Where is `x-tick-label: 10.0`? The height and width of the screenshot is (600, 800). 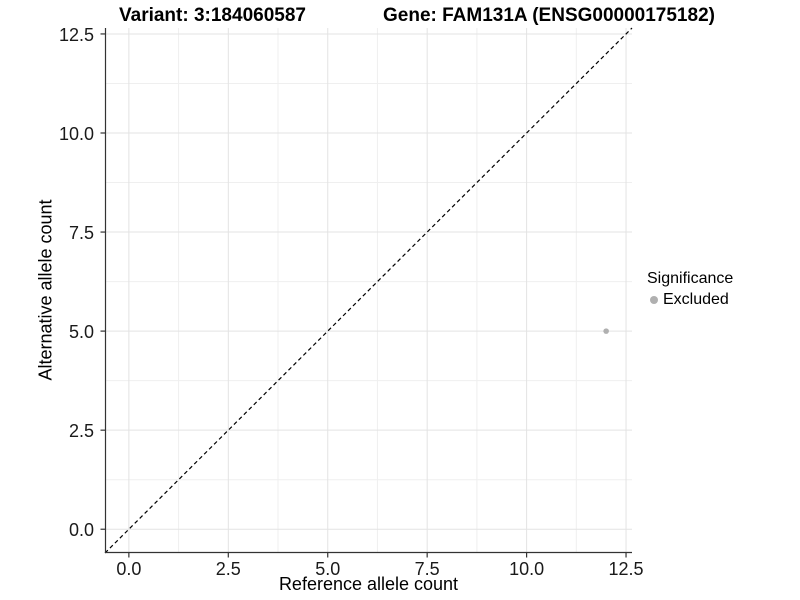
x-tick-label: 10.0 is located at coordinates (527, 569).